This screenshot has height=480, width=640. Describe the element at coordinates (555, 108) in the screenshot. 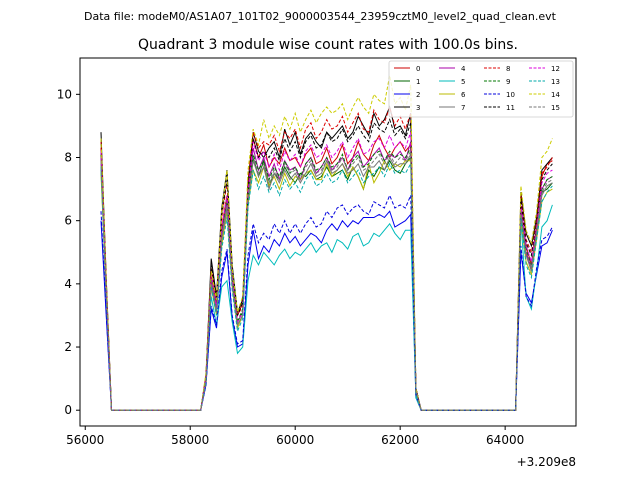

I see `legend-label-15: 15` at that location.